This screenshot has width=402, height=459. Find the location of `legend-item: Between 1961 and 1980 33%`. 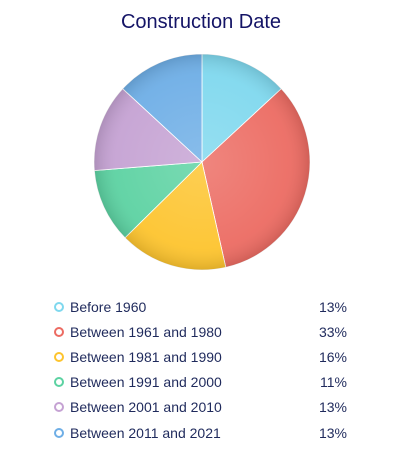

legend-item: Between 1961 and 1980 33% is located at coordinates (200, 331).